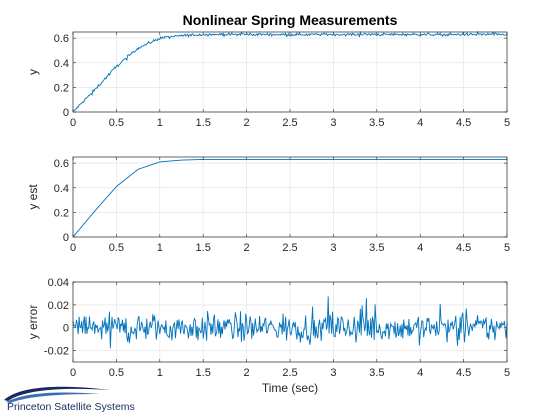 The height and width of the screenshot is (420, 560). What do you see at coordinates (290, 388) in the screenshot?
I see `x-axis-label: Time (sec)` at bounding box center [290, 388].